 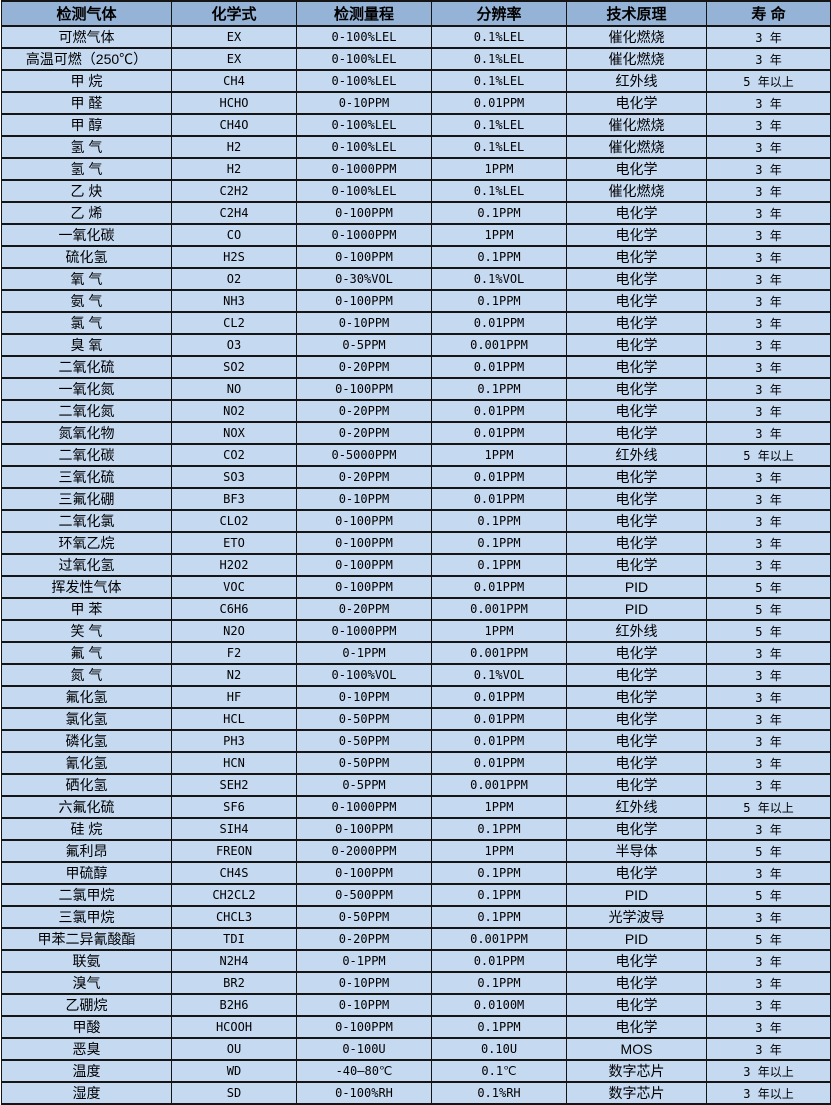 I want to click on chemical-formula-cell: N2H4, so click(x=234, y=961).